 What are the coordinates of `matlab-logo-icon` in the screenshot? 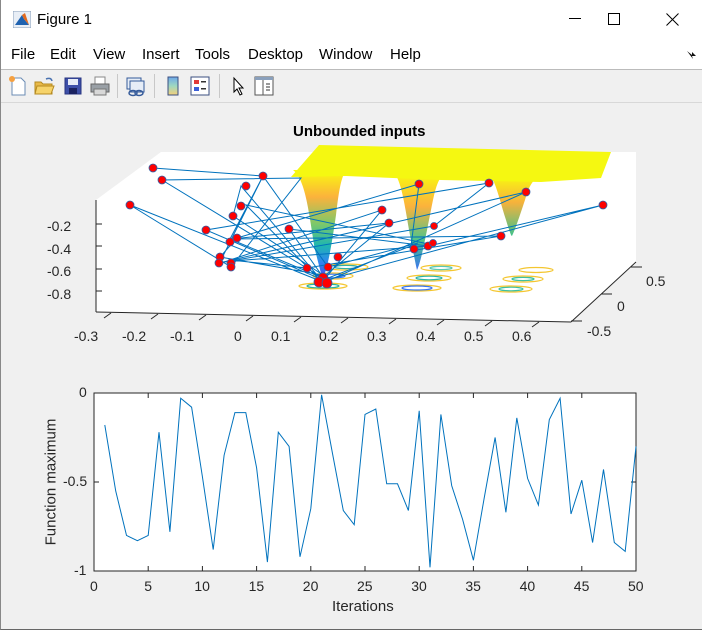 It's located at (22, 19).